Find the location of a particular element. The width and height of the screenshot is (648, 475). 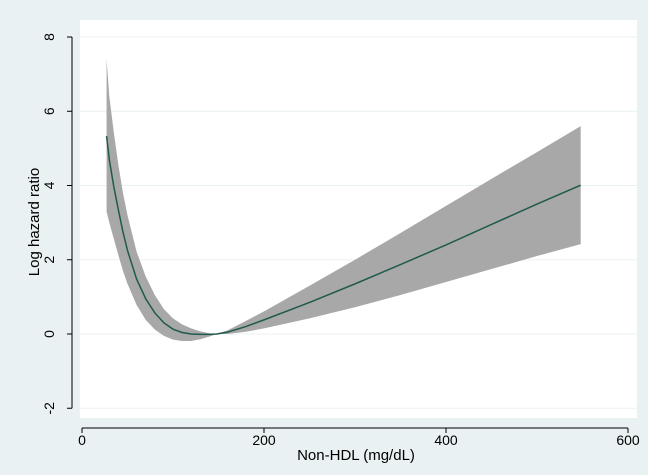

x-tick-label-2: 400 is located at coordinates (446, 440).